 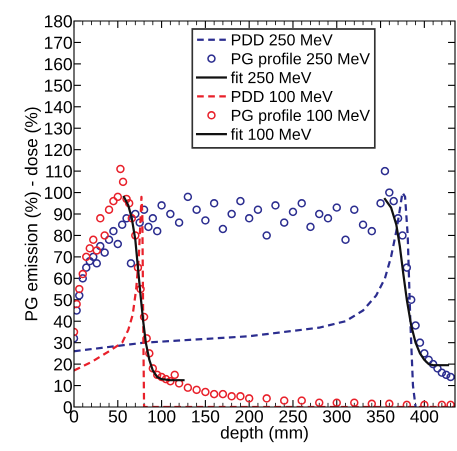 I want to click on x-tick-label: 350, so click(x=380, y=416).